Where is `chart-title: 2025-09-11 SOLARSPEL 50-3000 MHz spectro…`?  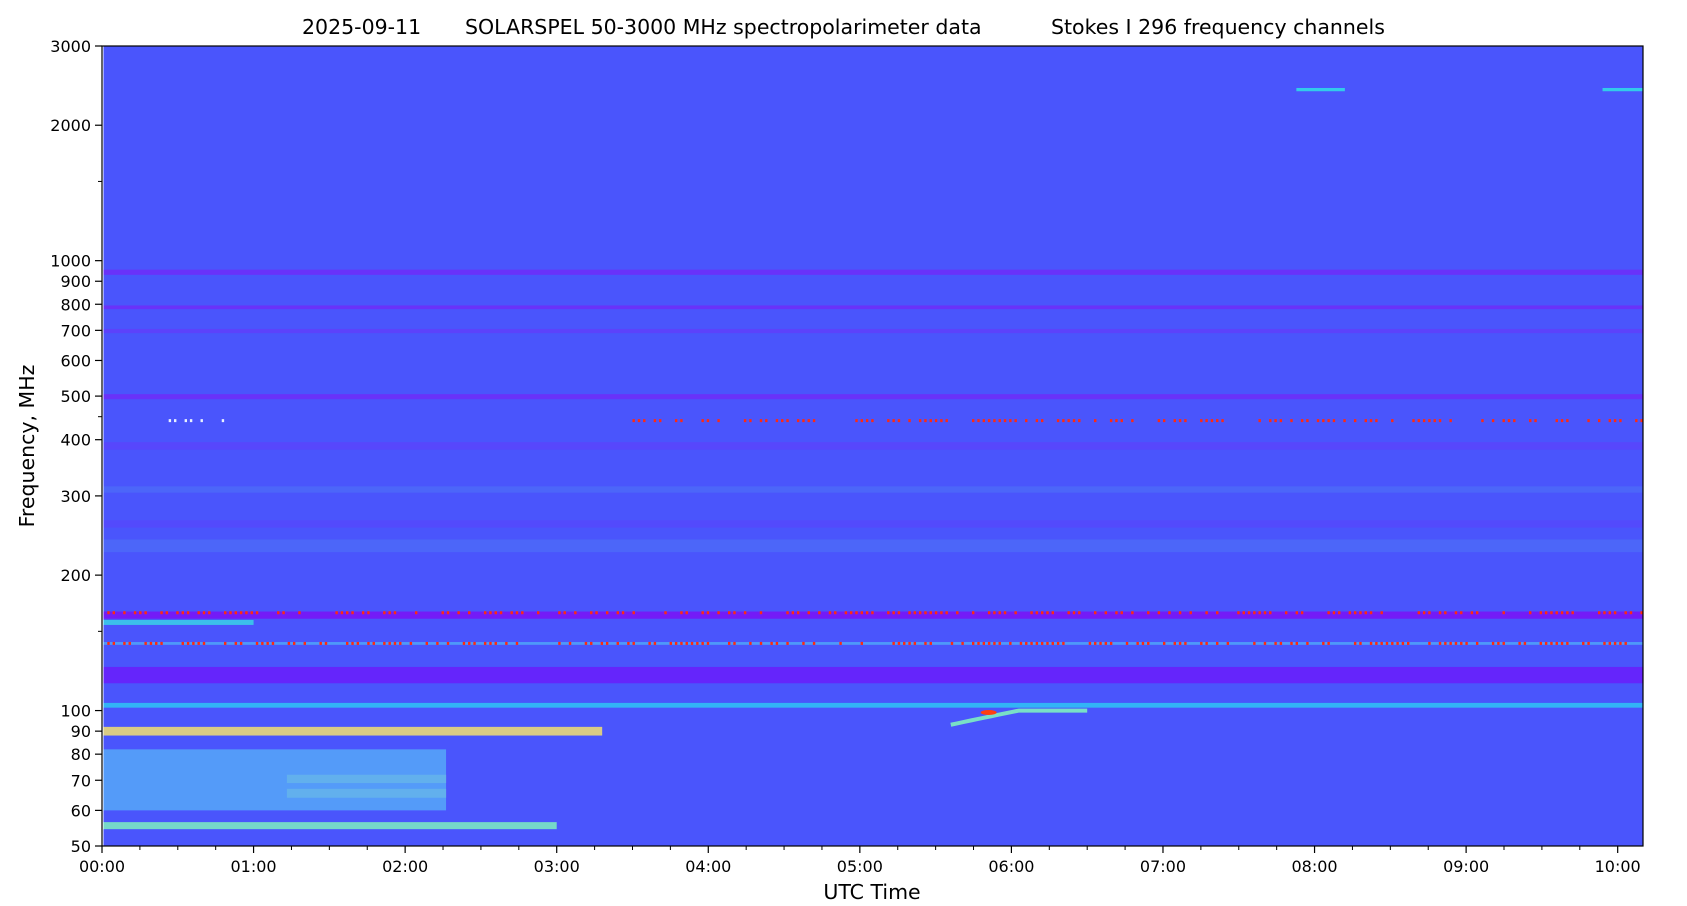 chart-title: 2025-09-11 SOLARSPEL 50-3000 MHz spectro… is located at coordinates (843, 27).